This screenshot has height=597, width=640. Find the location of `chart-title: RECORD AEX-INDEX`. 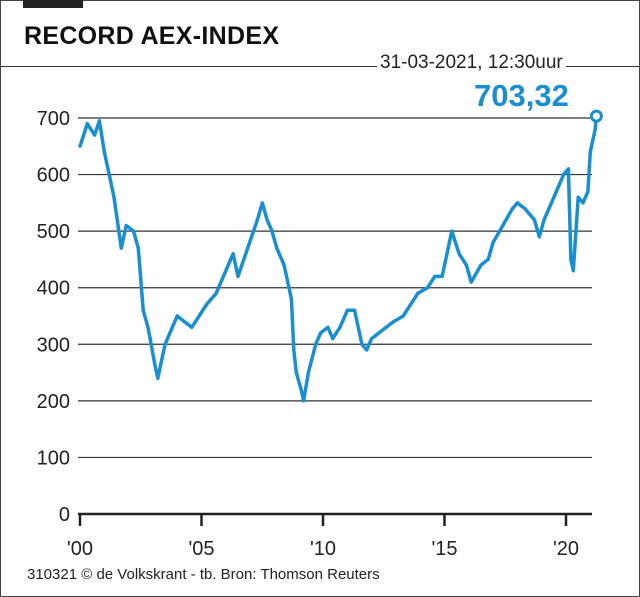

chart-title: RECORD AEX-INDEX is located at coordinates (152, 36).